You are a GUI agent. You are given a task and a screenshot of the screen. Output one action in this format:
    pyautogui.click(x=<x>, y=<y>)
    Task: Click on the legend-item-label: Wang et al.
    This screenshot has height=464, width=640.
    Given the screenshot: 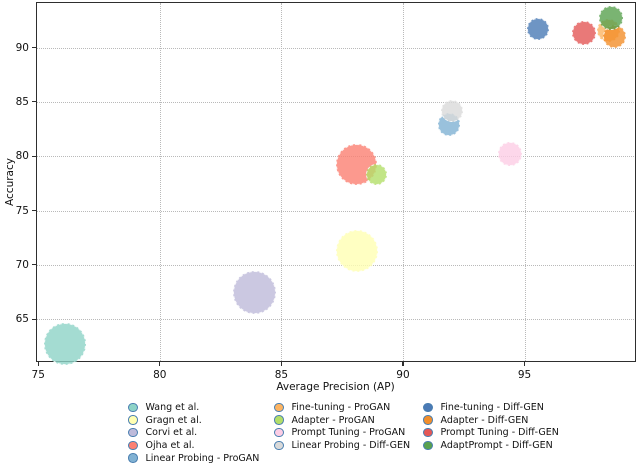 What is the action you would take?
    pyautogui.click(x=172, y=407)
    